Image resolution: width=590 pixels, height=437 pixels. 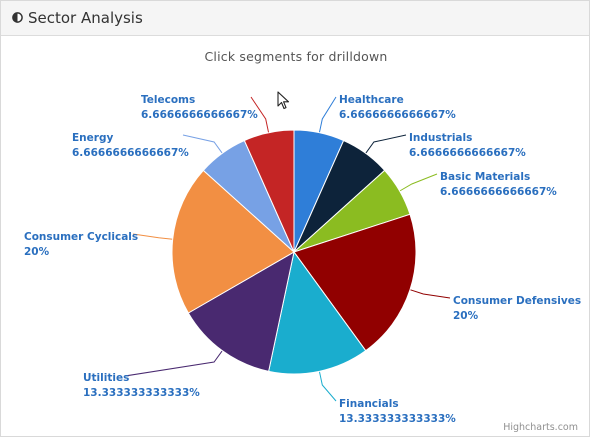 What do you see at coordinates (397, 411) in the screenshot?
I see `data-label-financials: Financials 13.333333333333%` at bounding box center [397, 411].